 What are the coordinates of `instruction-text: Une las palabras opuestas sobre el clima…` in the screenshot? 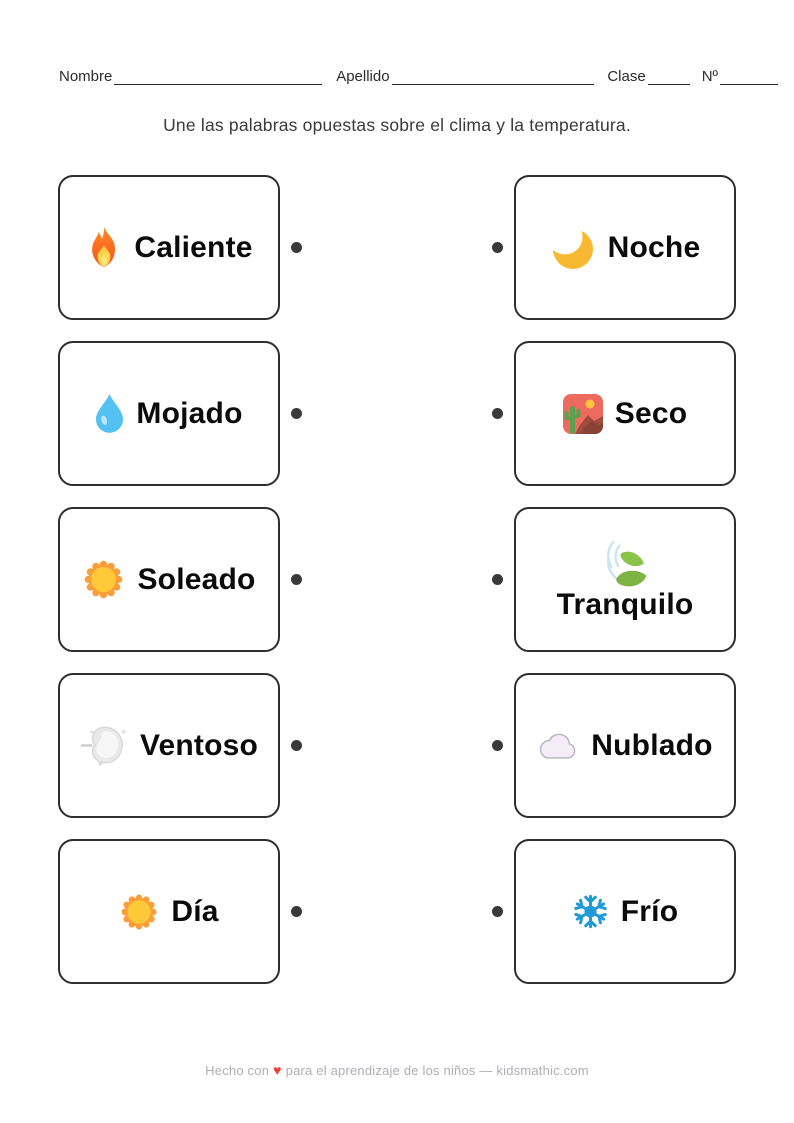 It's located at (397, 125).